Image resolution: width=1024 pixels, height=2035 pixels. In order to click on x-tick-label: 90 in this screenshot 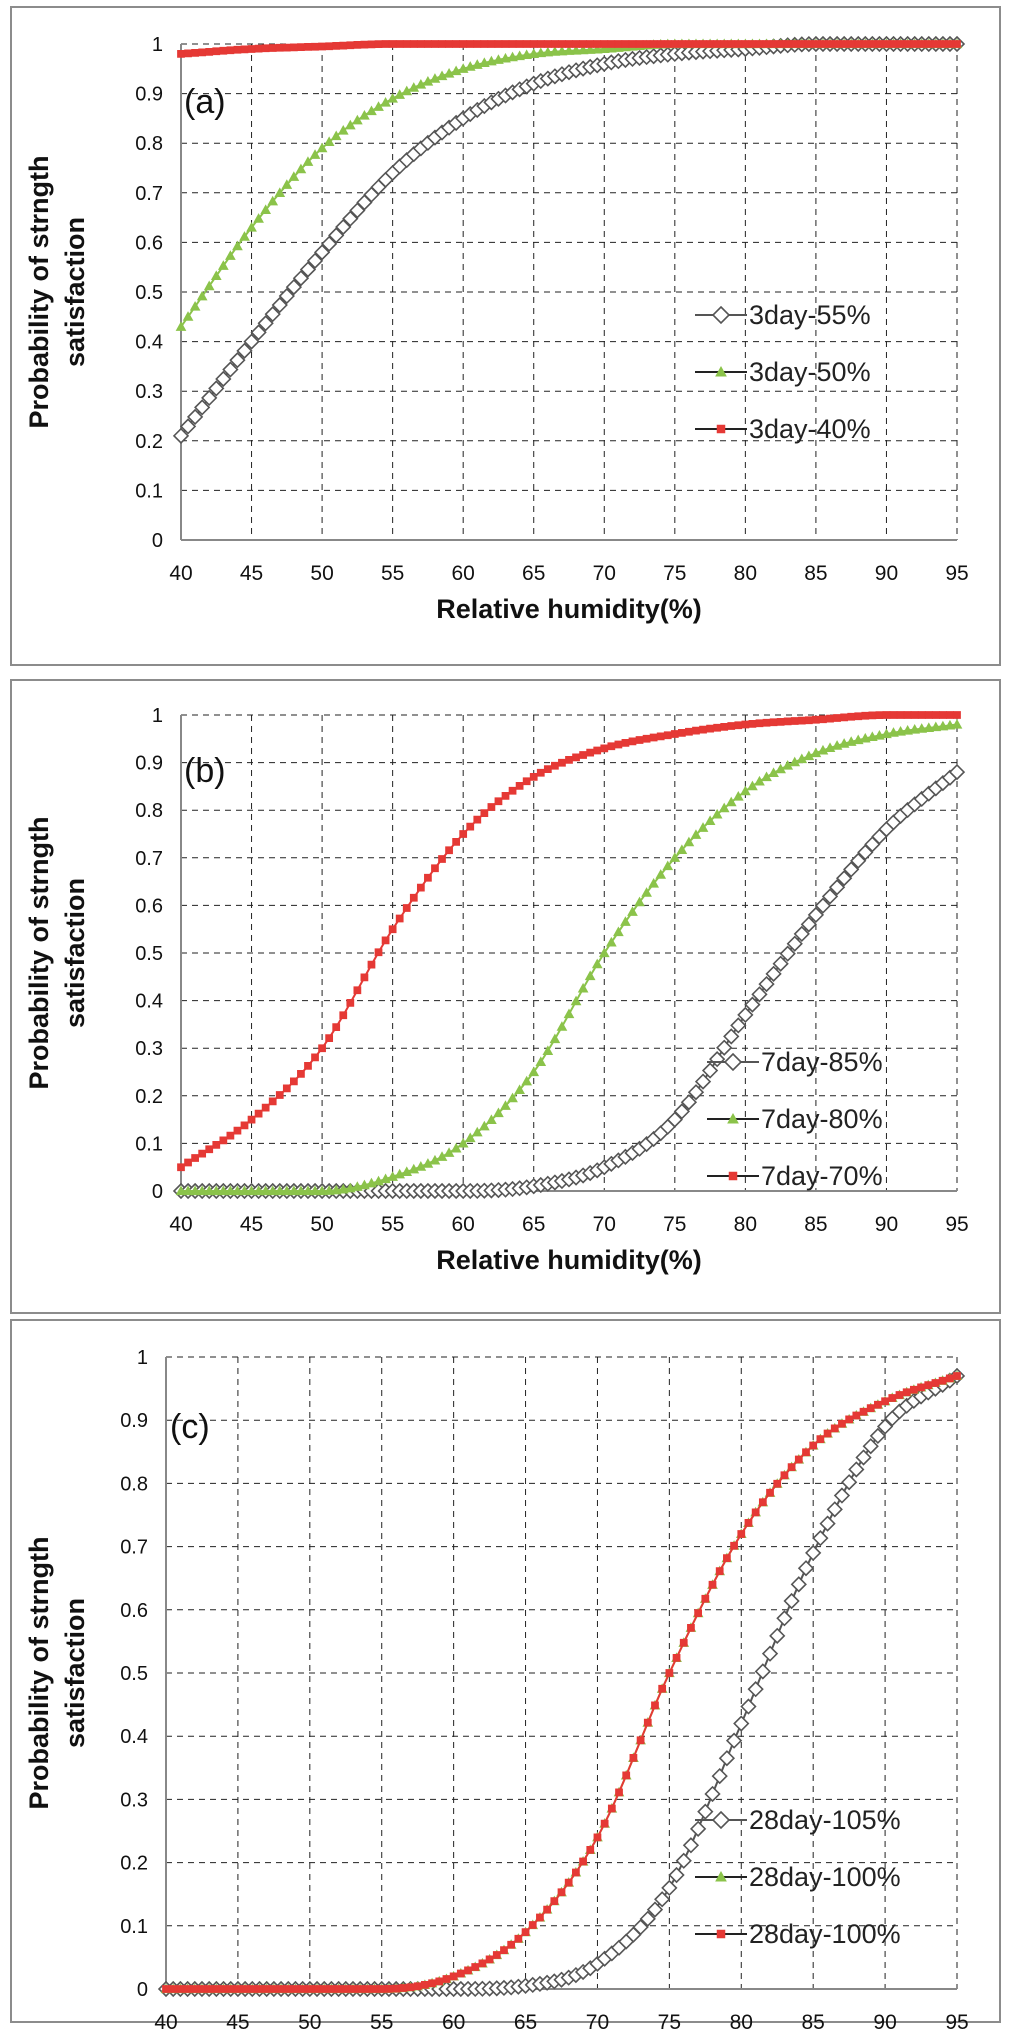, I will do `click(886, 573)`.